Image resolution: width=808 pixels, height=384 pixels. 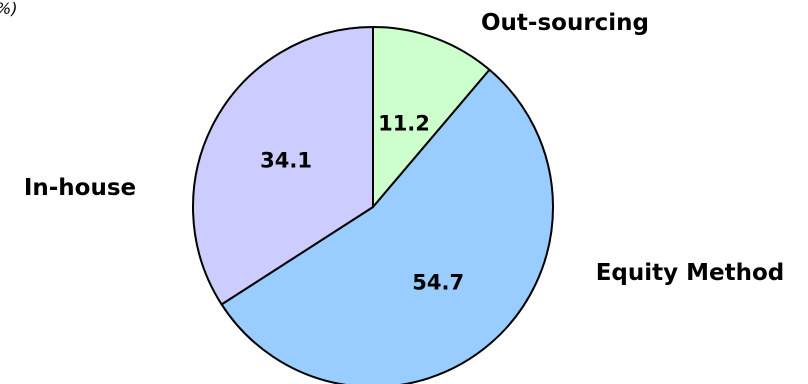 I want to click on value-label: 54.7, so click(x=438, y=283).